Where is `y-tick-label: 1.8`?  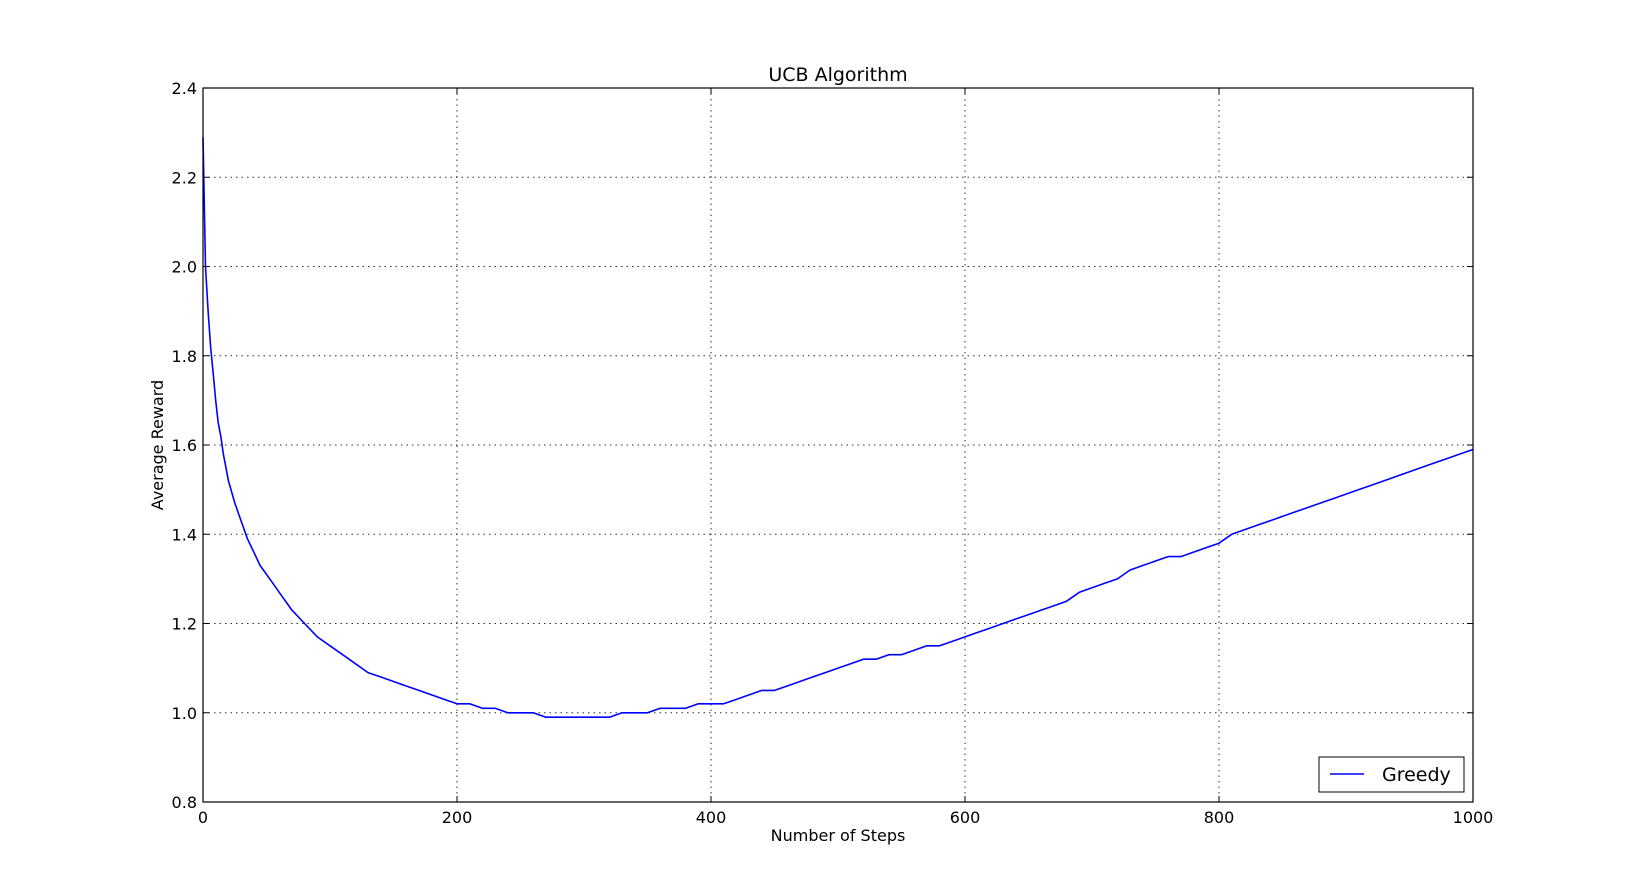 y-tick-label: 1.8 is located at coordinates (184, 356).